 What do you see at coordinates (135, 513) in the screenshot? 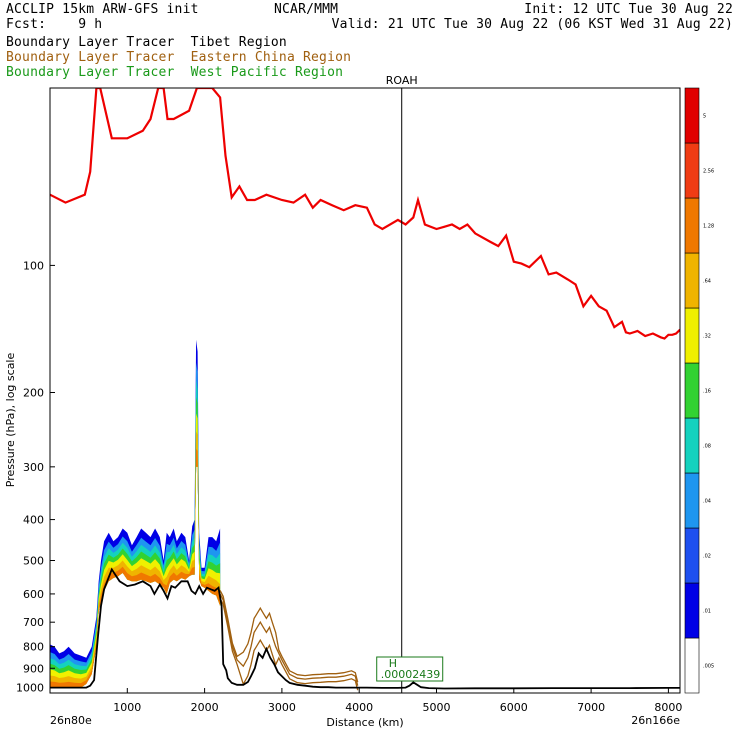
I see `tracer-band` at bounding box center [135, 513].